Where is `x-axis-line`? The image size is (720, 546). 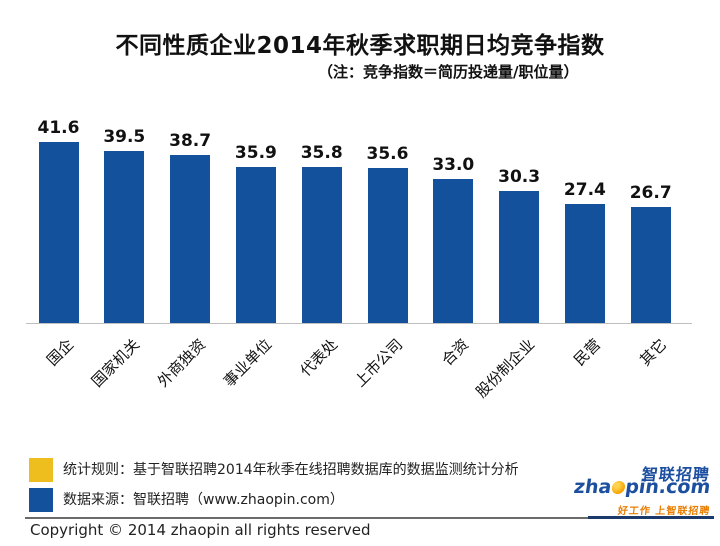 x-axis-line is located at coordinates (359, 323).